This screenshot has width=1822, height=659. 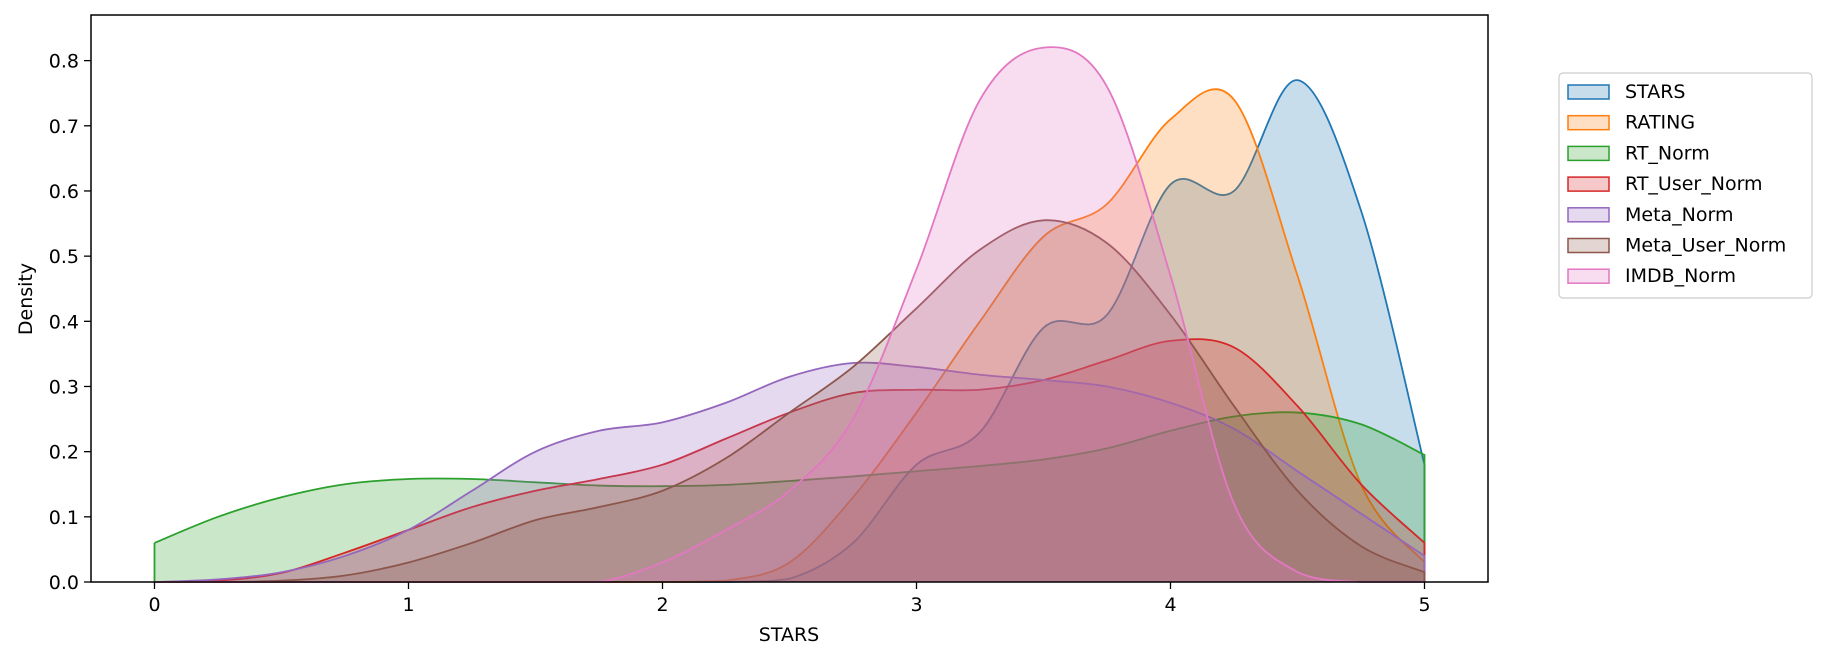 I want to click on x-axis-label: STARS, so click(x=789, y=635).